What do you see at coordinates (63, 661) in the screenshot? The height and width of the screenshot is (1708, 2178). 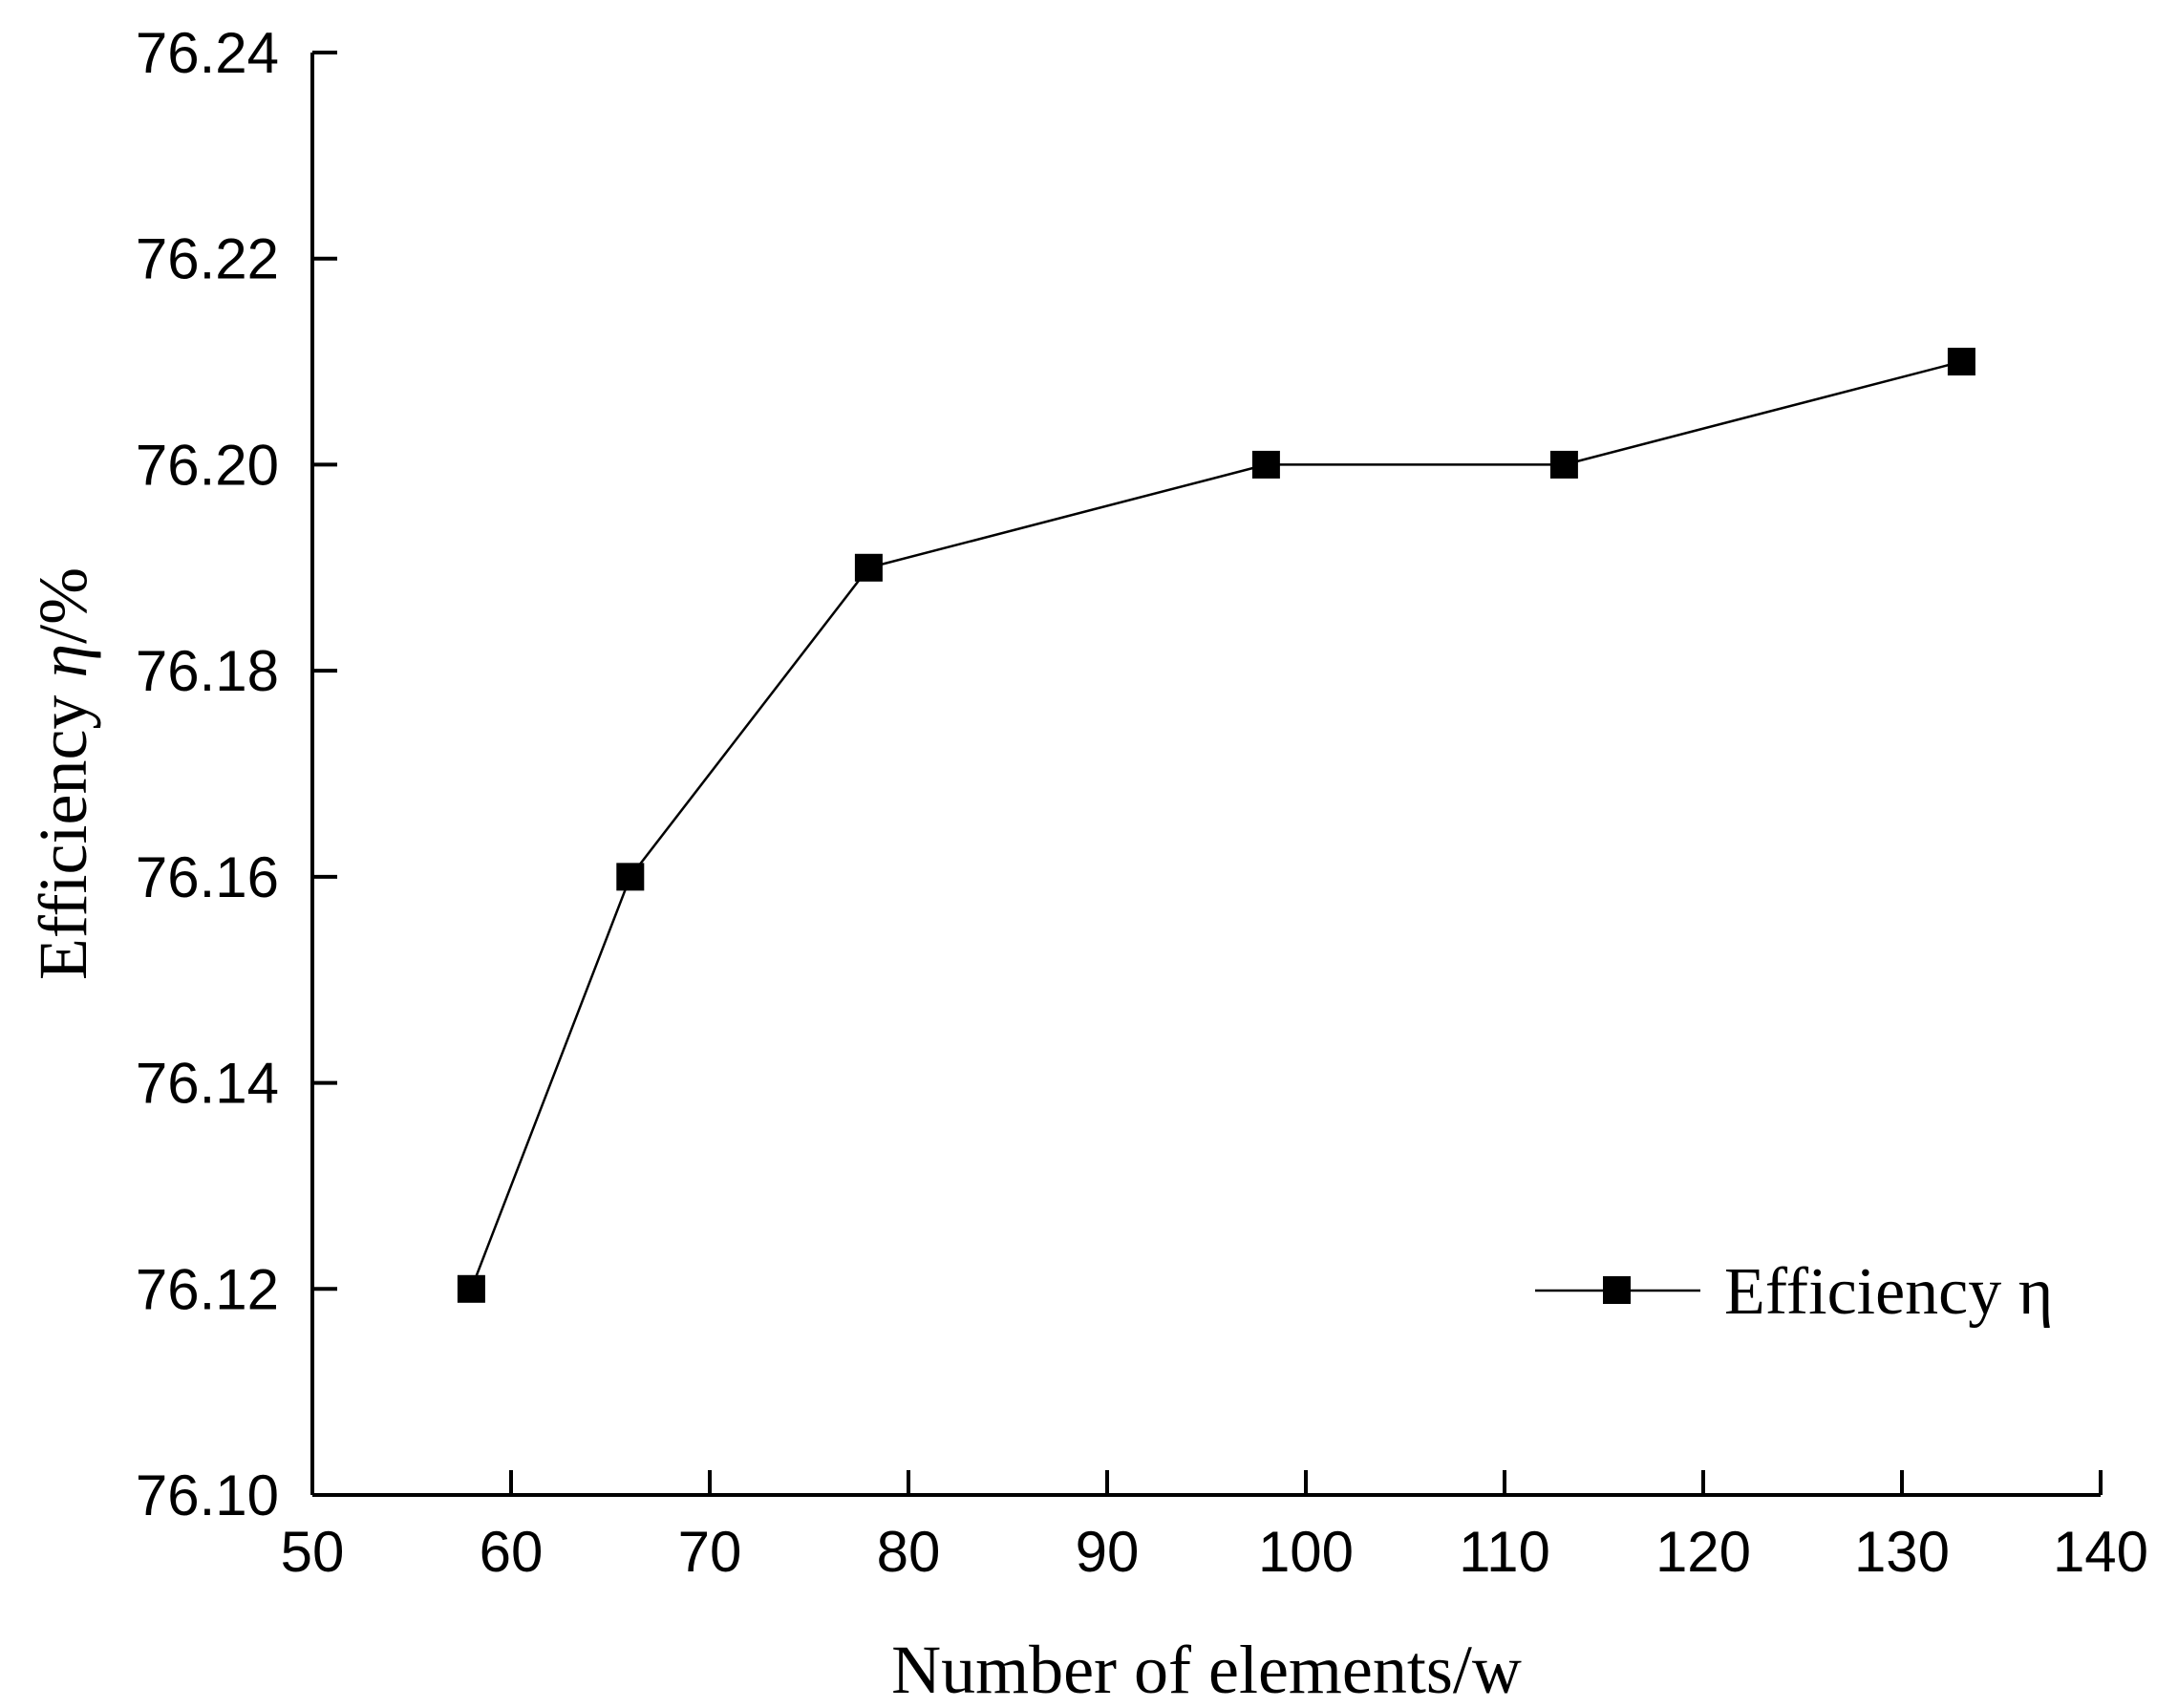 I see `y-axis-title-symbol: η` at bounding box center [63, 661].